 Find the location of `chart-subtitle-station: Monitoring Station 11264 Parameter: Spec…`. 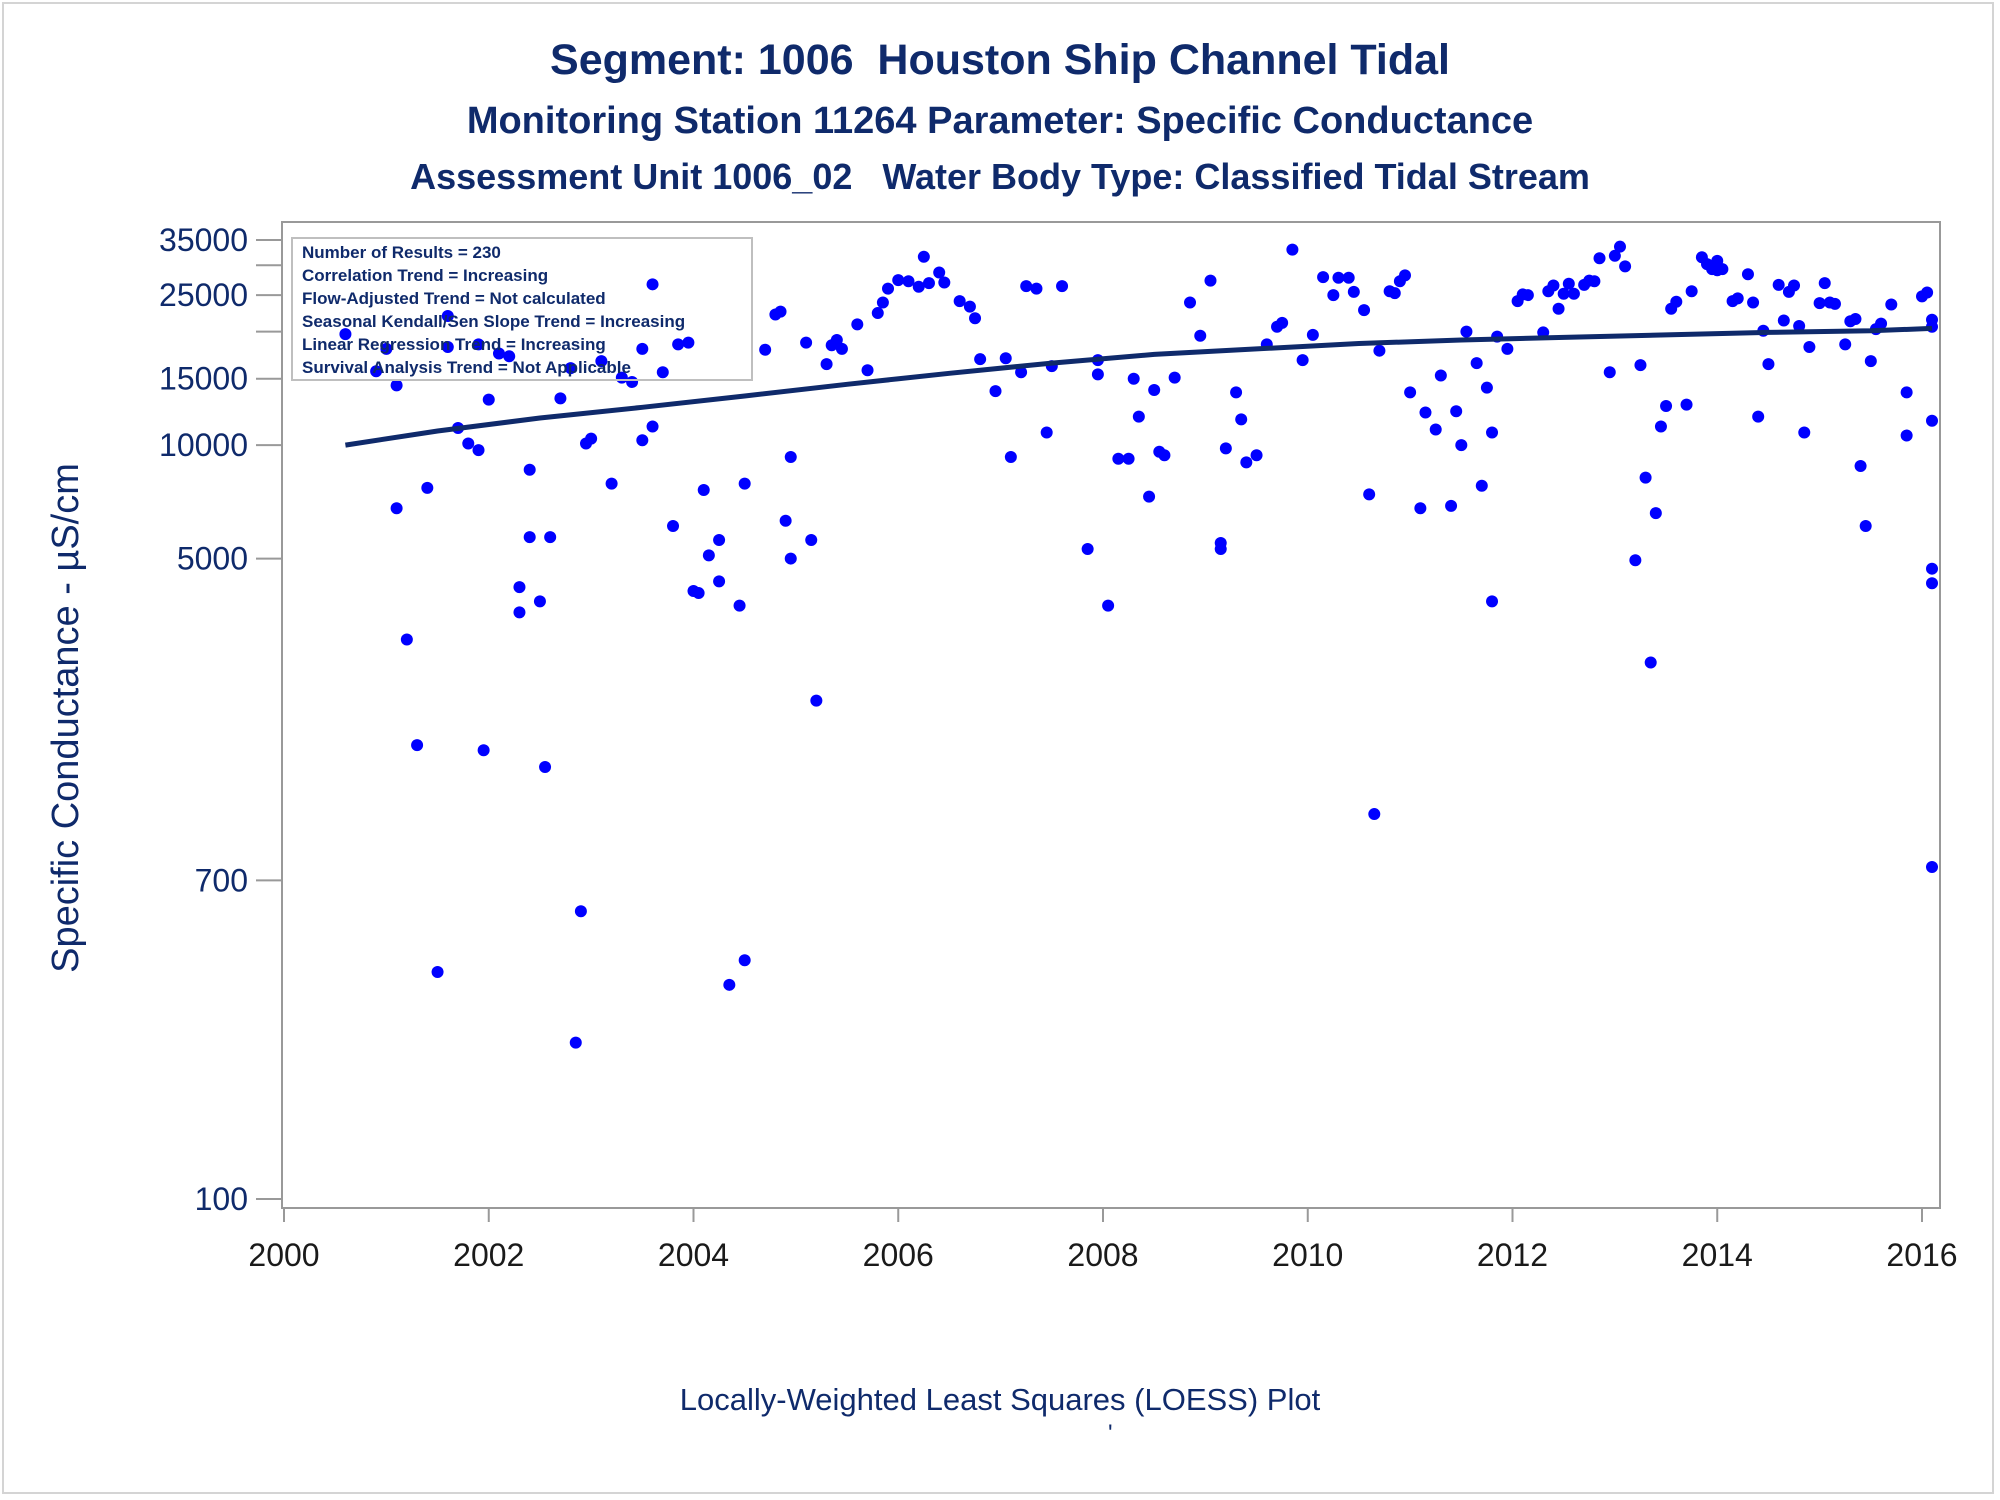

chart-subtitle-station: Monitoring Station 11264 Parameter: Spec… is located at coordinates (1000, 121).